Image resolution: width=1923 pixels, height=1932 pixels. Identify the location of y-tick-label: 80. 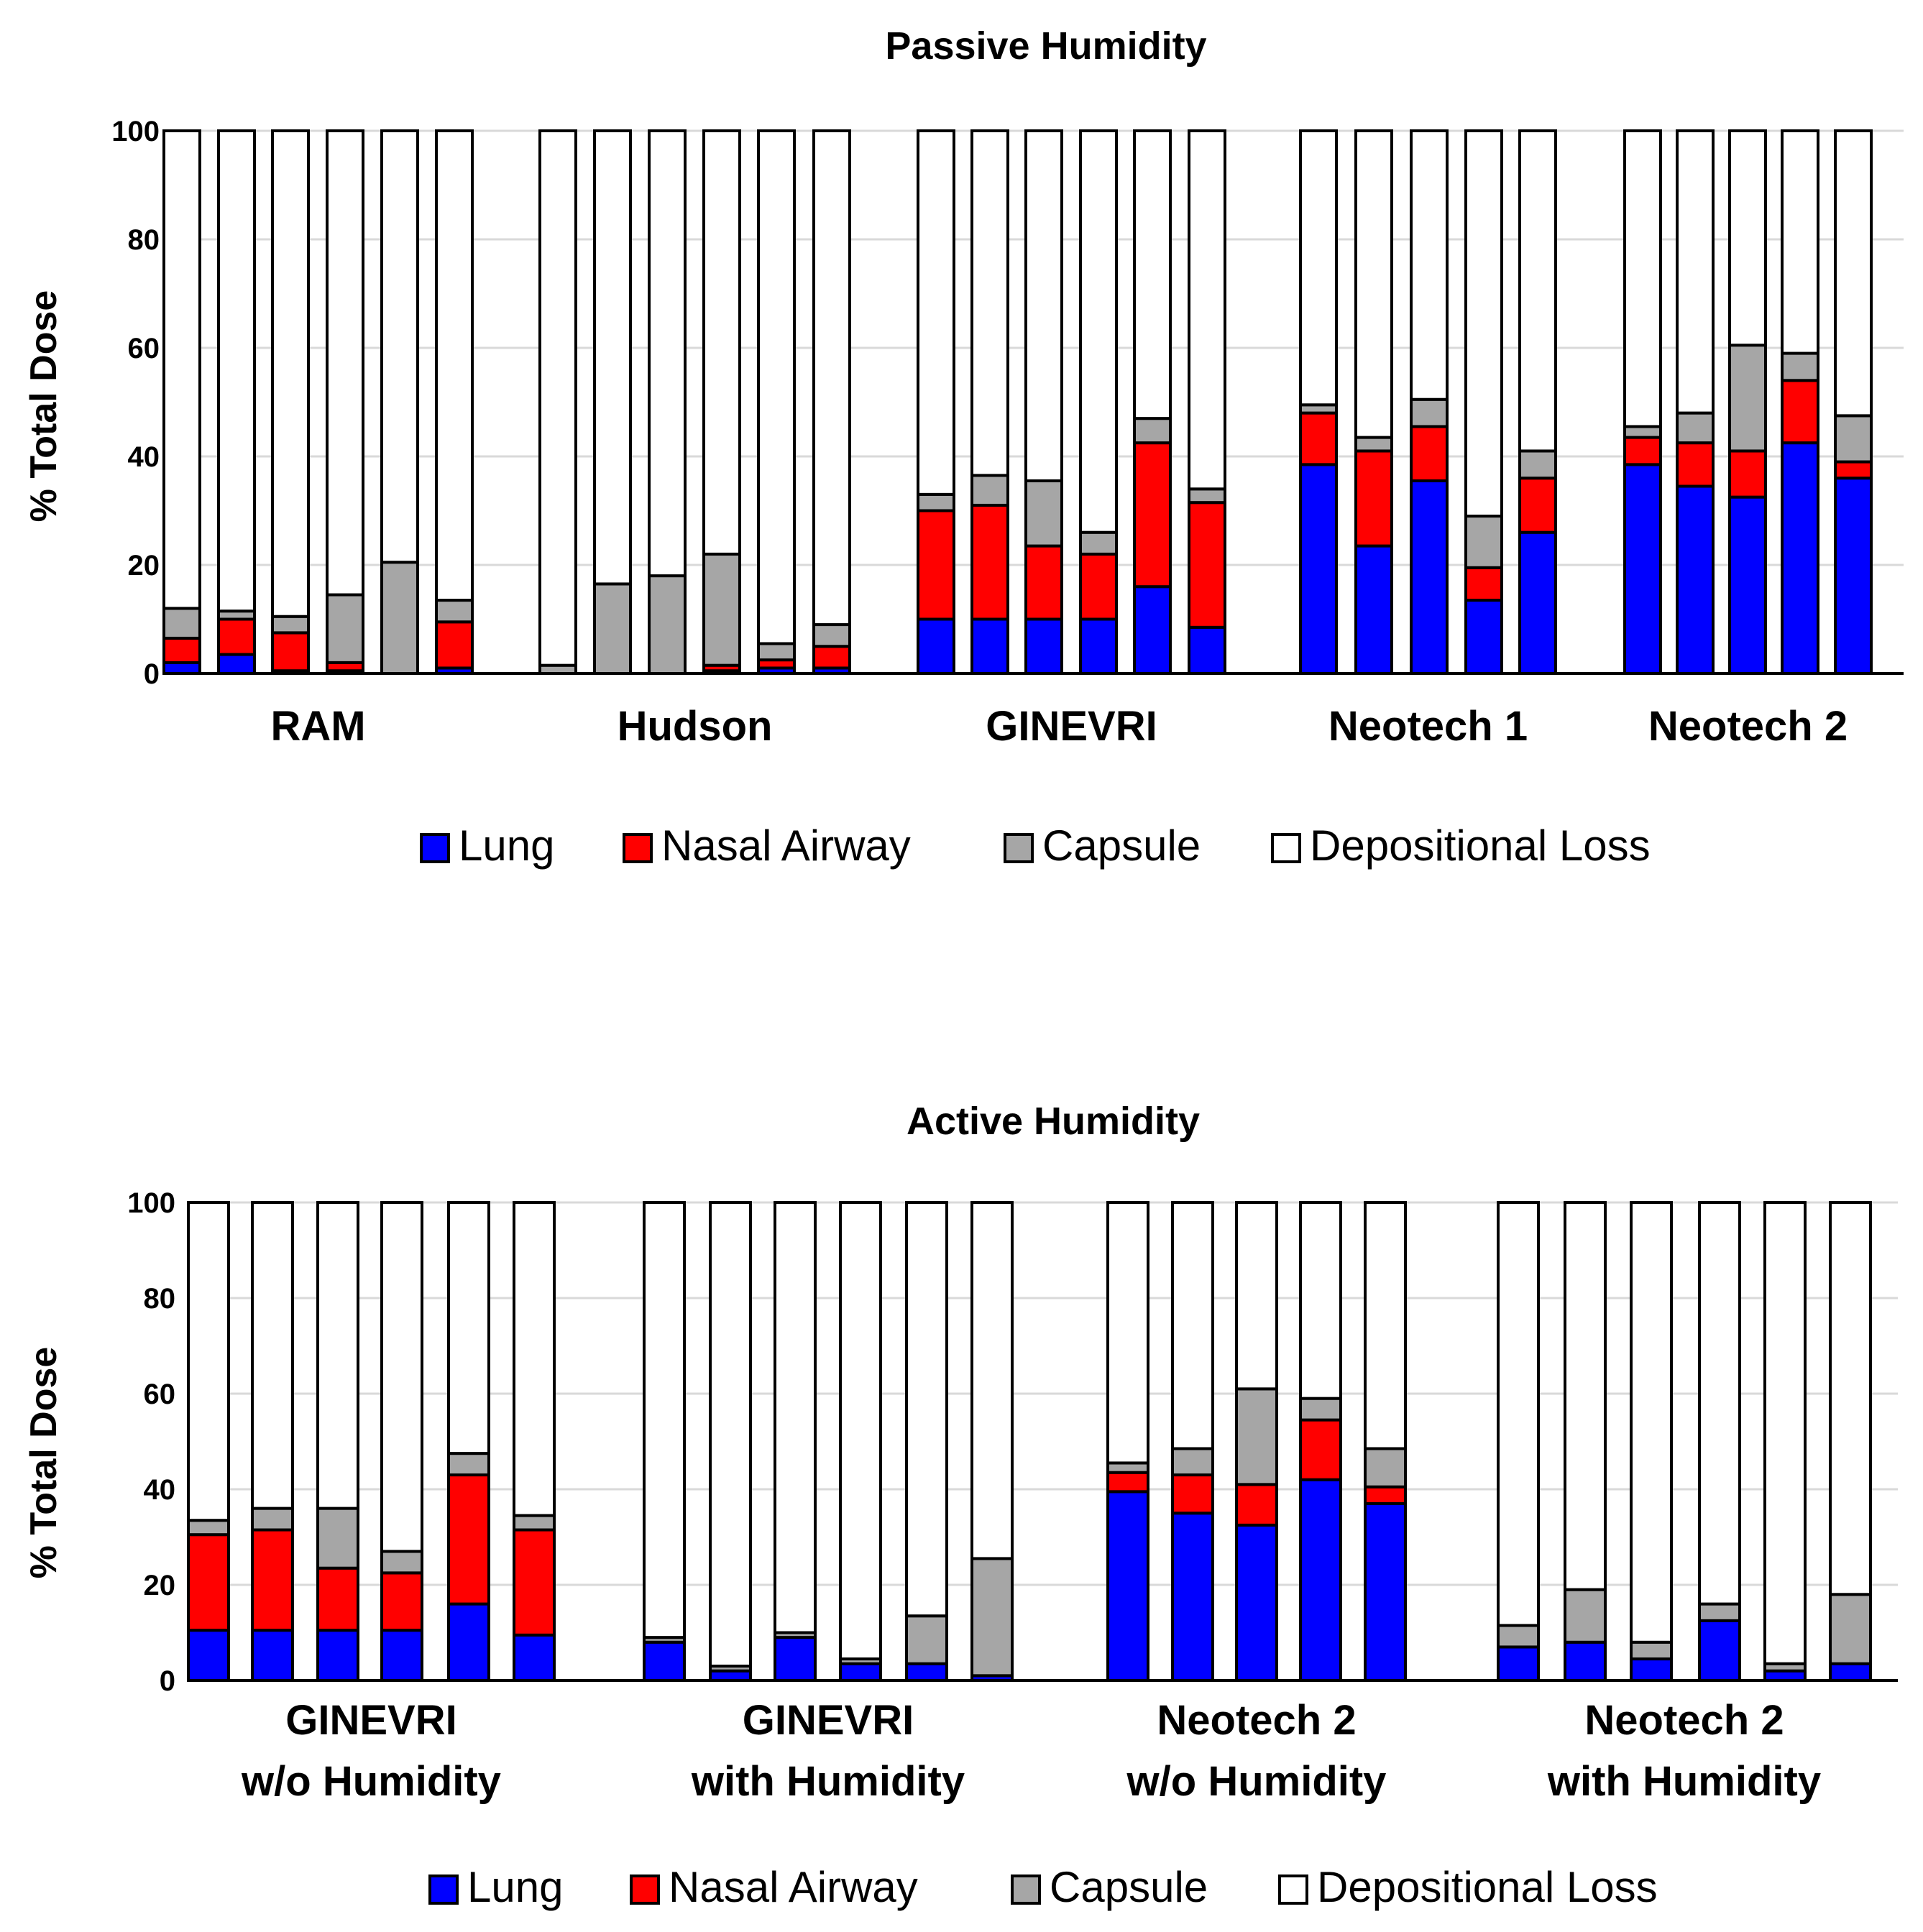
(160, 1299).